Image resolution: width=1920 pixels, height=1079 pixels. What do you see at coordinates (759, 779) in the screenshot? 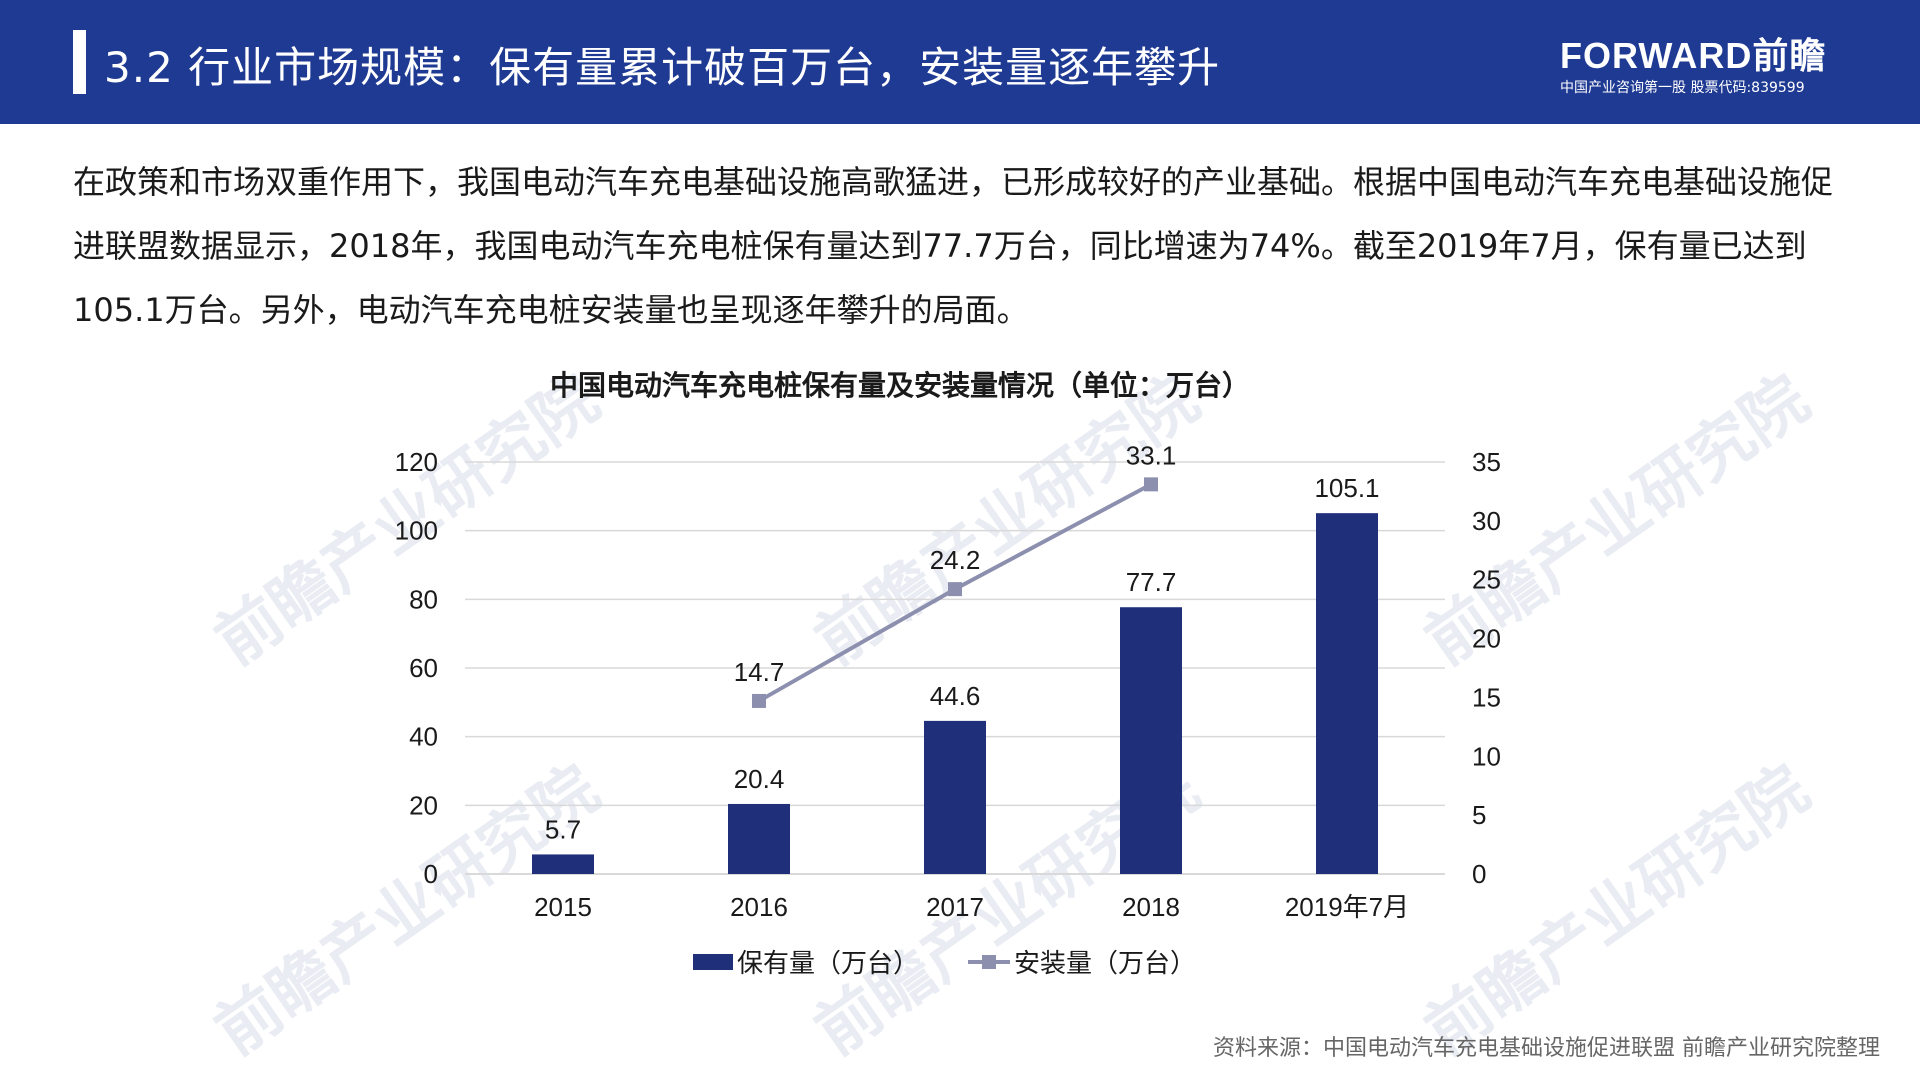
I see `bar-data-label: 20.4` at bounding box center [759, 779].